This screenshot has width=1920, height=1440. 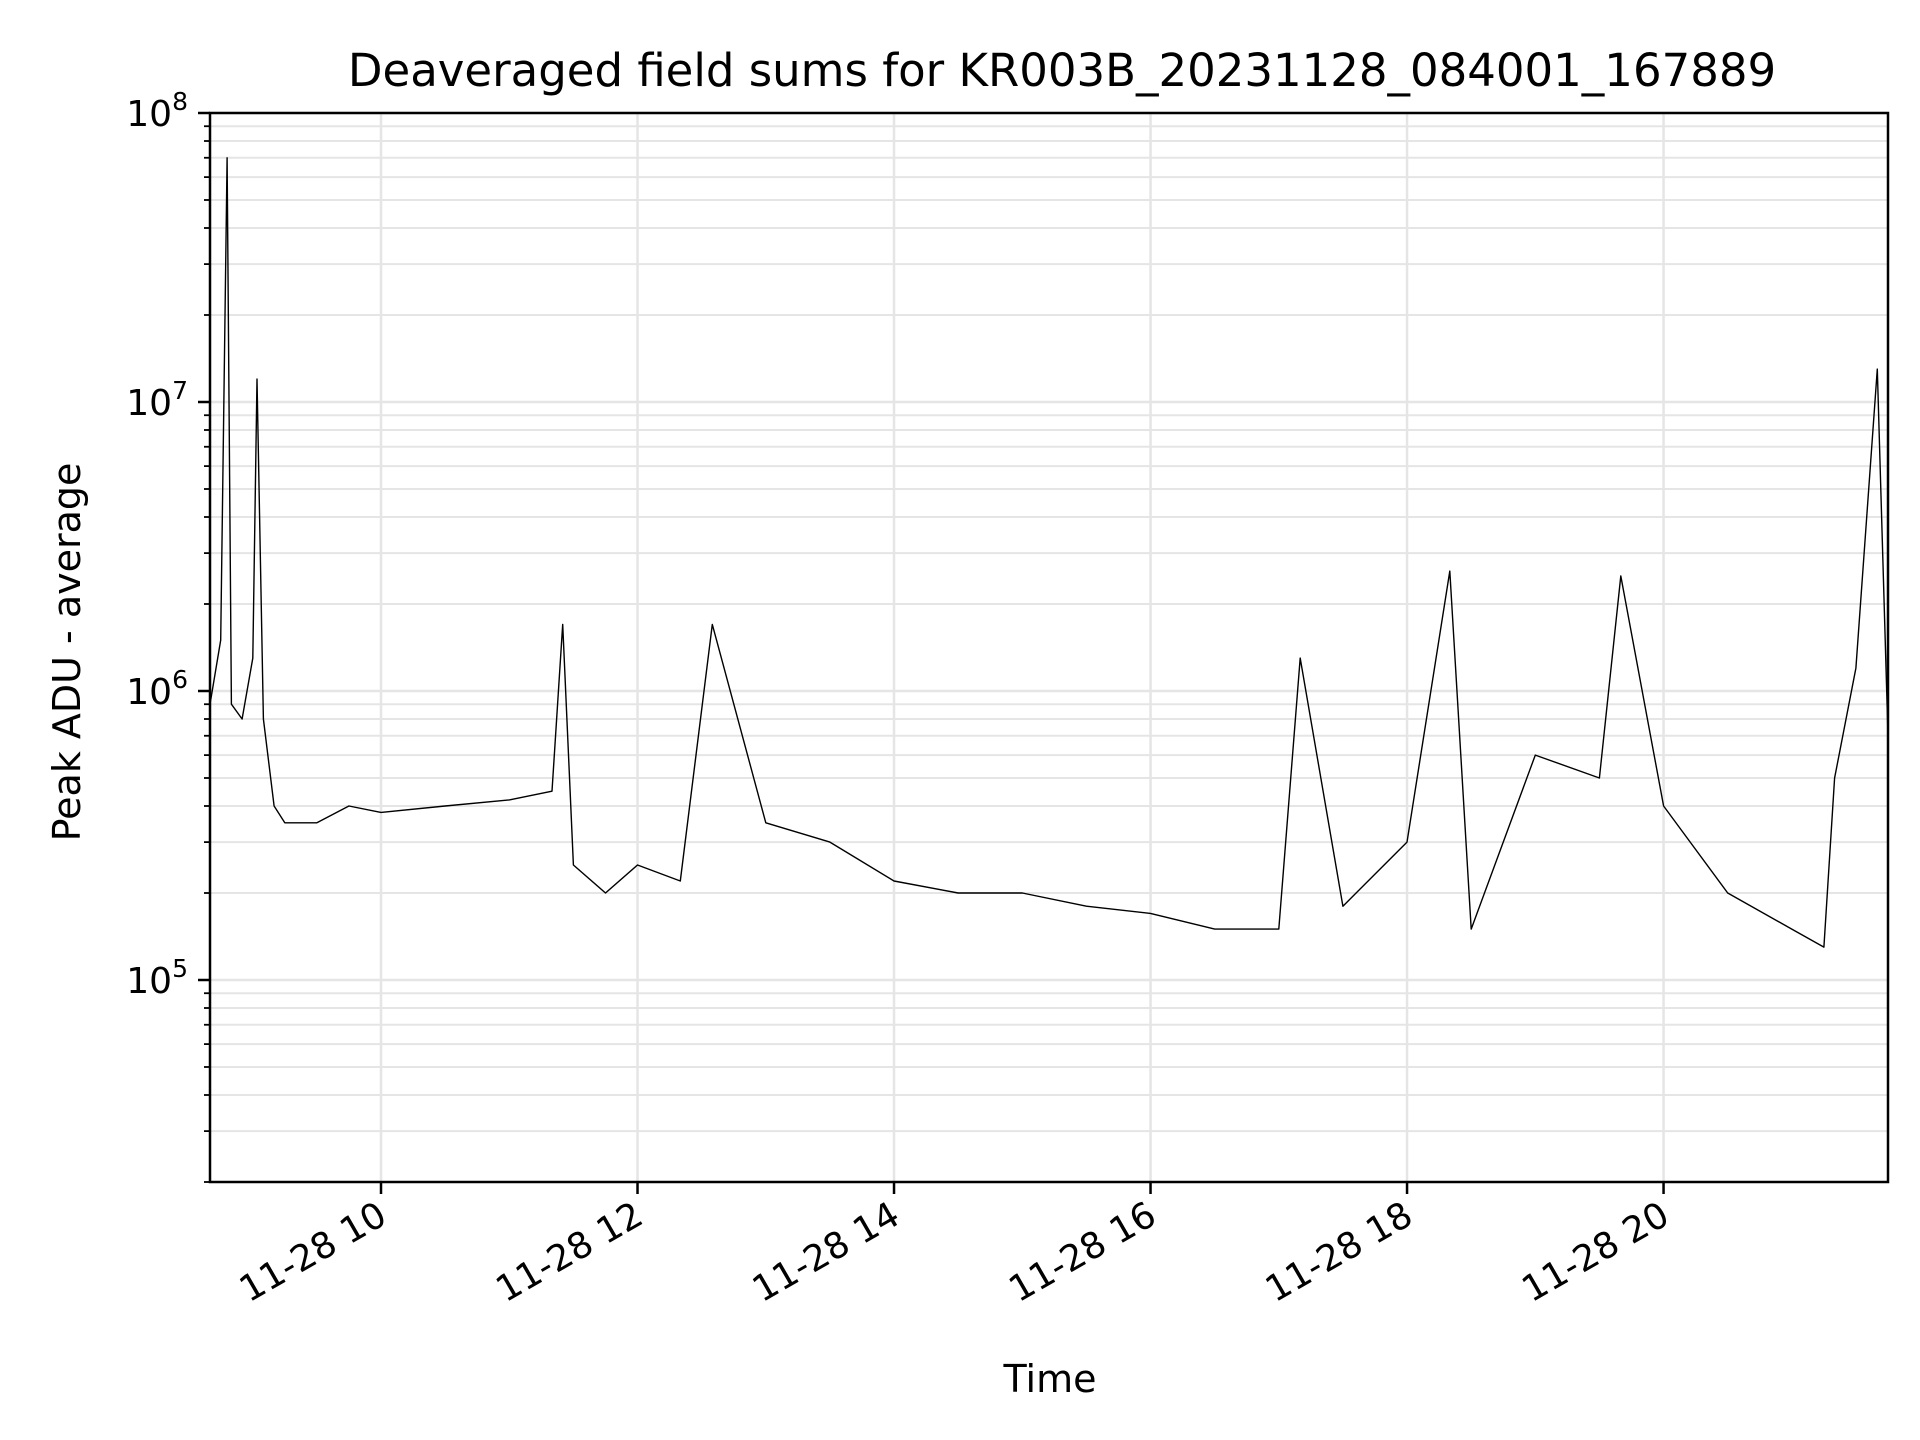 I want to click on y-tick-label-exponent: 8, so click(x=180, y=101).